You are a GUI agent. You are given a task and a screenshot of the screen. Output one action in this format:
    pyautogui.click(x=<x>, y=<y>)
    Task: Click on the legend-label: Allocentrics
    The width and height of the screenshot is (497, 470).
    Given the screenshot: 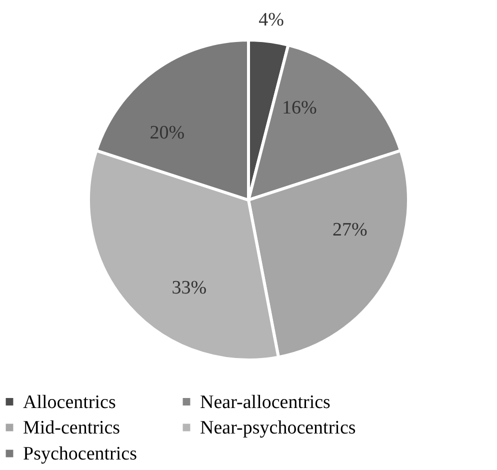 What is the action you would take?
    pyautogui.click(x=69, y=402)
    